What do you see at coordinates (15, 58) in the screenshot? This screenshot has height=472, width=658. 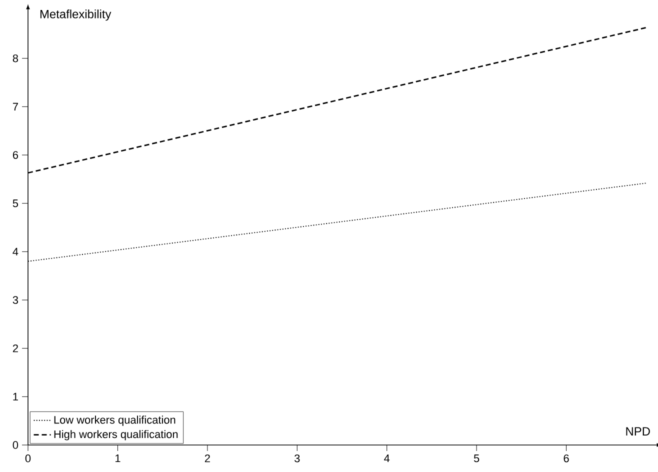 I see `y-tick-label: 8` at bounding box center [15, 58].